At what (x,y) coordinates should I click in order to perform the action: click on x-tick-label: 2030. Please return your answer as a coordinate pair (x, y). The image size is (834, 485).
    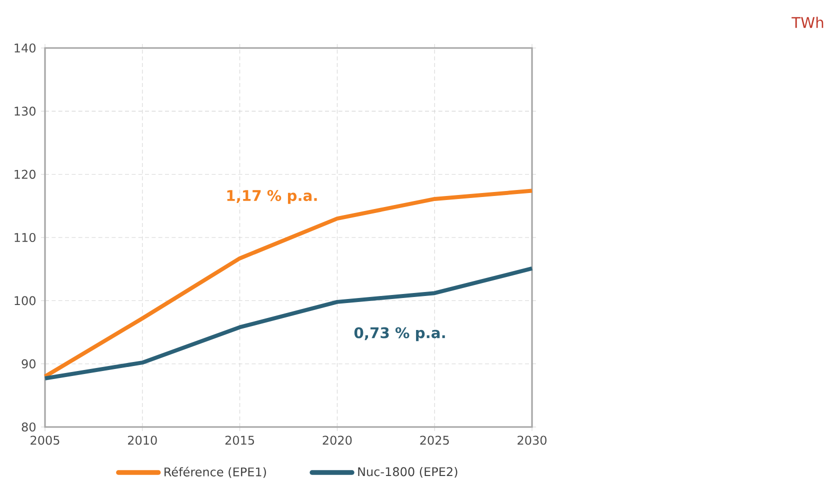
    Looking at the image, I should click on (532, 440).